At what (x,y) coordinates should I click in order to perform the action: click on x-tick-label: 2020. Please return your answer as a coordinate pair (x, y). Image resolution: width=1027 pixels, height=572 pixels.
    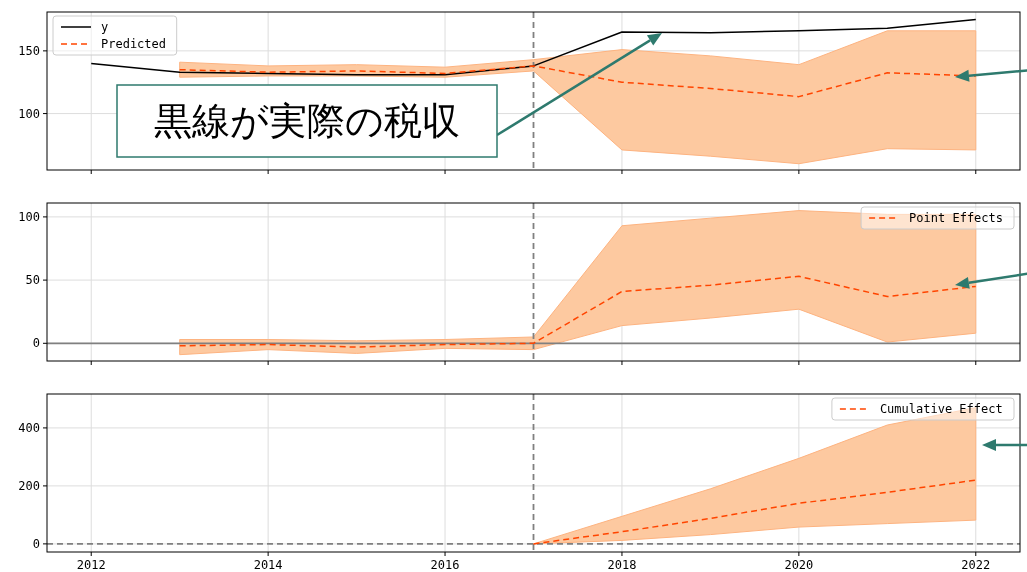
    Looking at the image, I should click on (799, 565).